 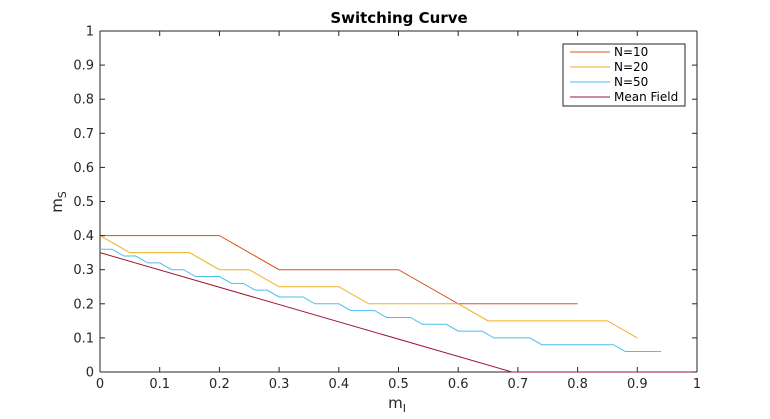 I want to click on y-tick-label: 1, so click(x=90, y=32).